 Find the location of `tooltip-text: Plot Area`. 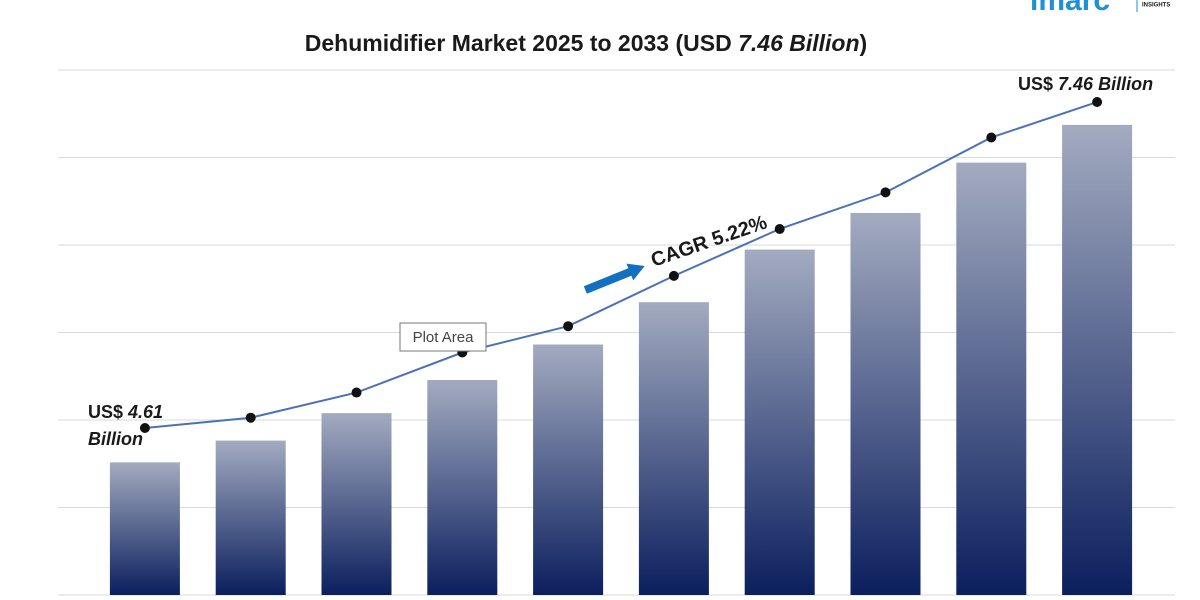

tooltip-text: Plot Area is located at coordinates (444, 337).